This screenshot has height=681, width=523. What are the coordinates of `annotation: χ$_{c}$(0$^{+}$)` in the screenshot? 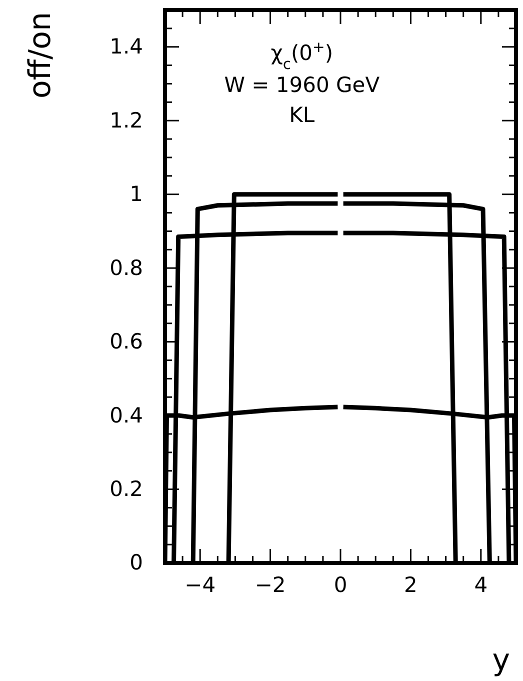 It's located at (302, 55).